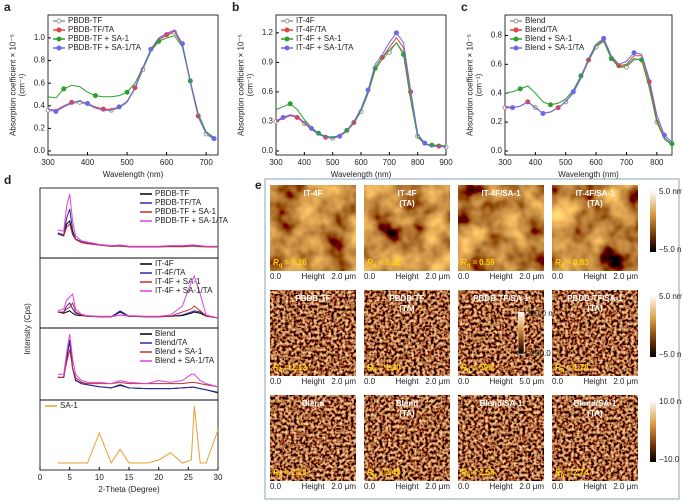 The image size is (682, 502). I want to click on afm-title: PBDB-TF/SA-1, so click(501, 298).